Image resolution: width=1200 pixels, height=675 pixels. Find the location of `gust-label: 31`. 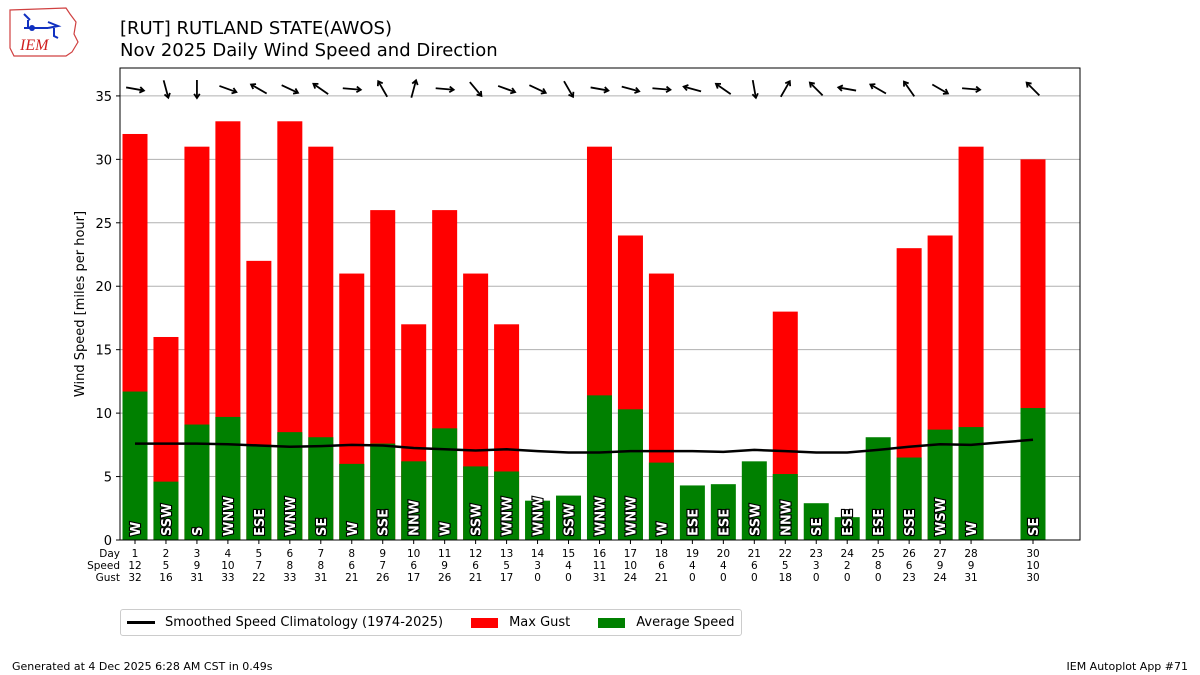

gust-label: 31 is located at coordinates (970, 578).